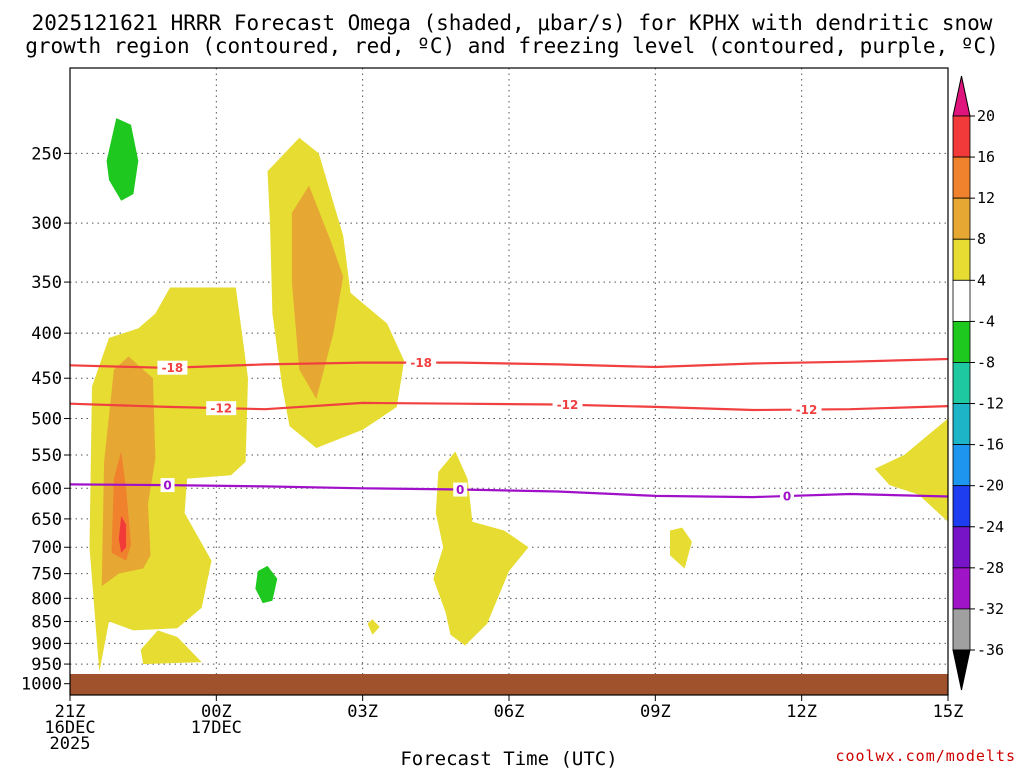  I want to click on ground-below-surface, so click(509, 684).